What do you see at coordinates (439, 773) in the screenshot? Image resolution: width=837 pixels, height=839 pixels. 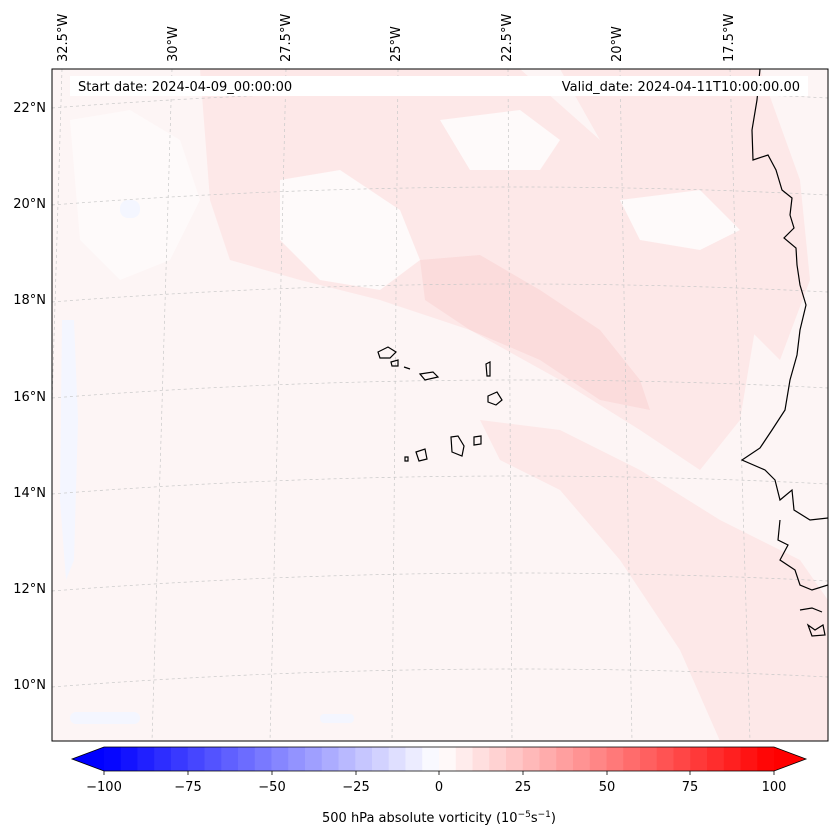 I see `colorbar-ticks` at bounding box center [439, 773].